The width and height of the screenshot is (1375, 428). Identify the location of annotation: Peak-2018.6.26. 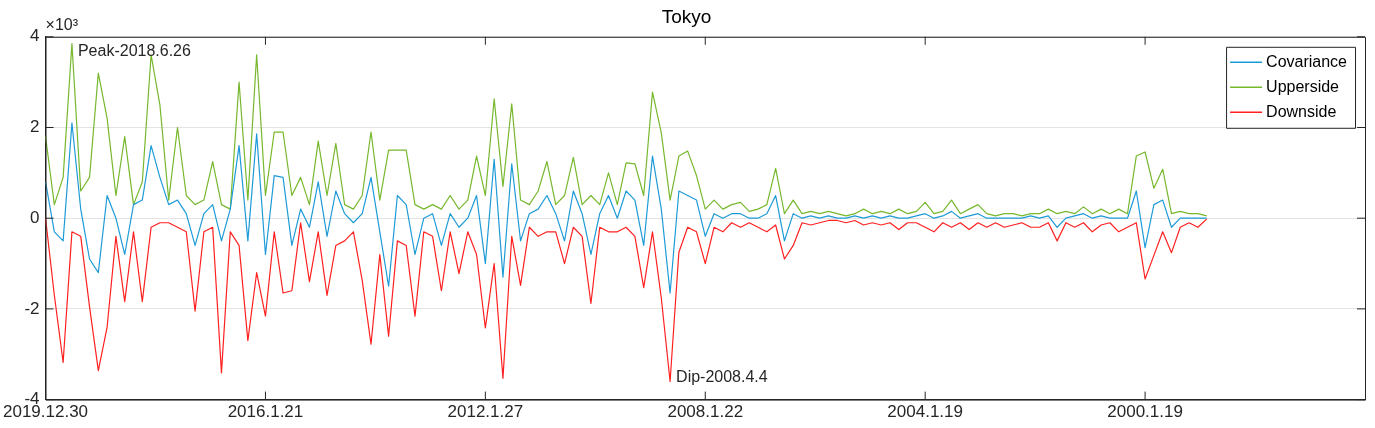
(134, 51).